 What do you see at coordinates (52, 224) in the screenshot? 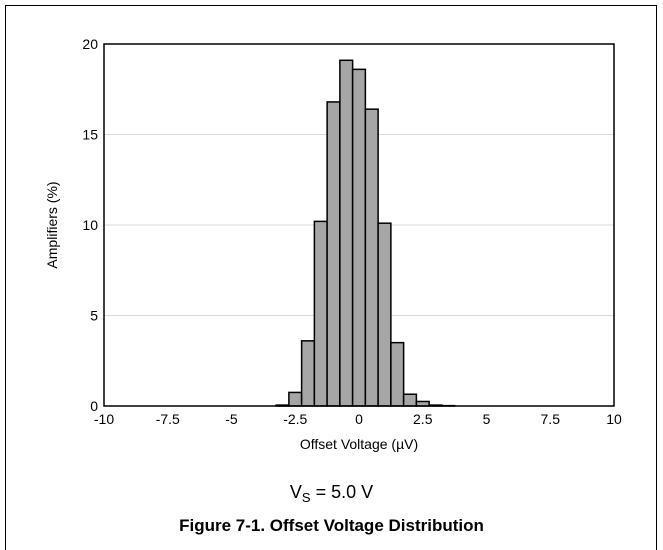
I see `y-axis-label: Amplifiers (%)` at bounding box center [52, 224].